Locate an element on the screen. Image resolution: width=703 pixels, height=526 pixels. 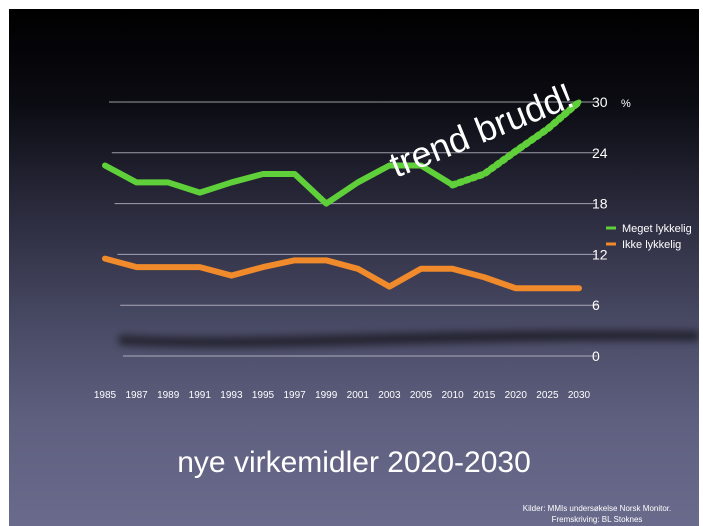
x-tick-label: 2025 is located at coordinates (547, 395).